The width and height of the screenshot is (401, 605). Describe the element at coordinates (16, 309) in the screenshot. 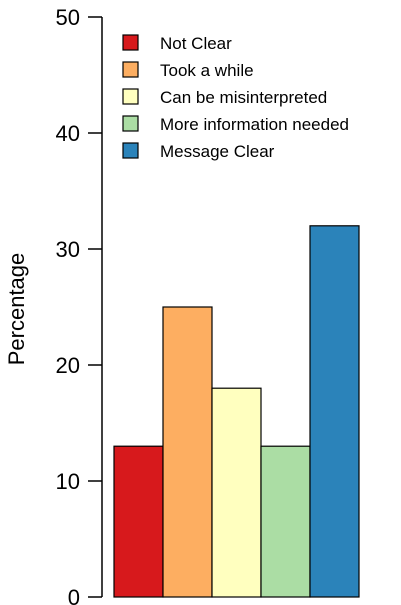

I see `y-axis-title: Percentage` at that location.